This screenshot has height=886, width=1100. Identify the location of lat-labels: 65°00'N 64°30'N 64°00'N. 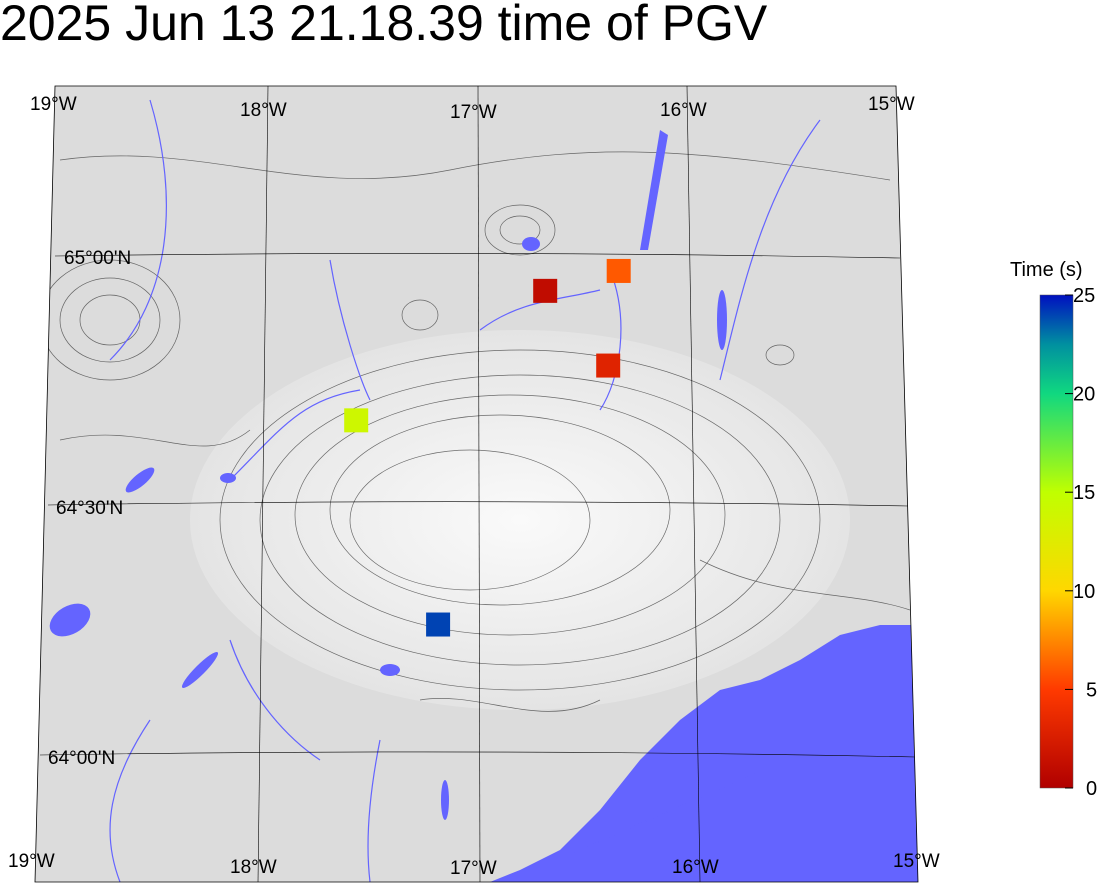
(89, 508).